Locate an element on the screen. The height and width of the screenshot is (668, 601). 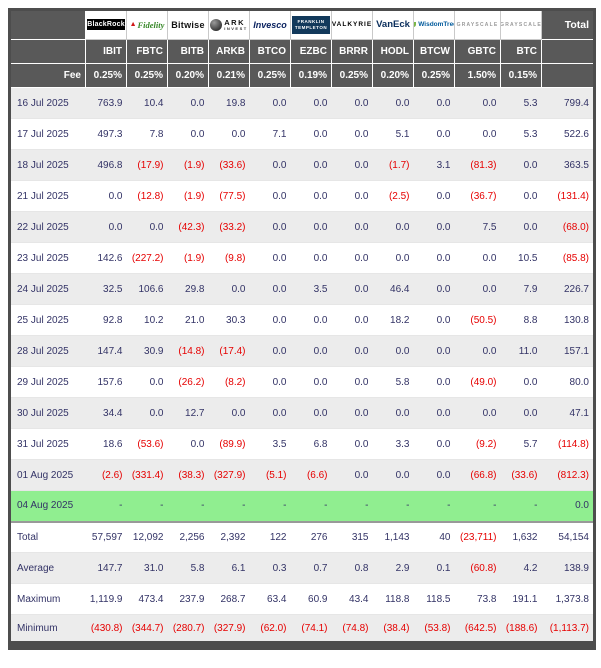
value-cell: 3.3 is located at coordinates (393, 444).